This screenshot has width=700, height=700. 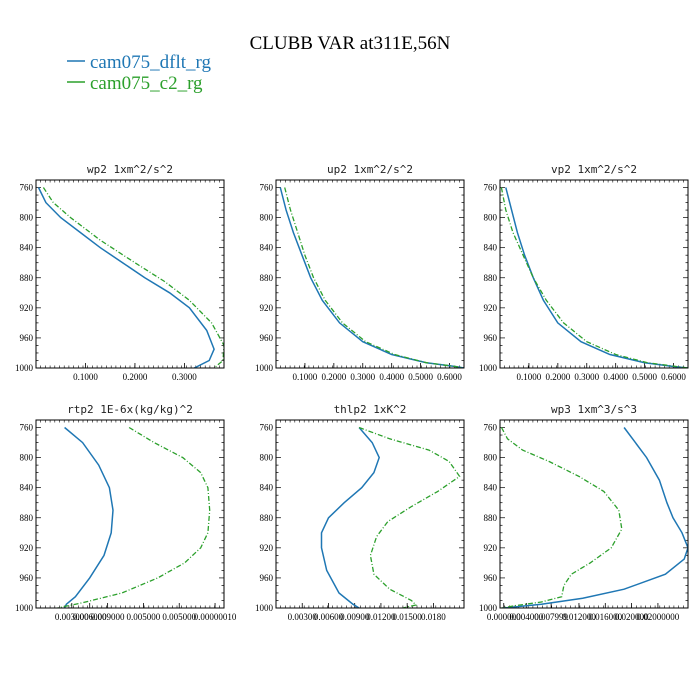 I want to click on x-tick-label: 0.009000, so click(x=108, y=617).